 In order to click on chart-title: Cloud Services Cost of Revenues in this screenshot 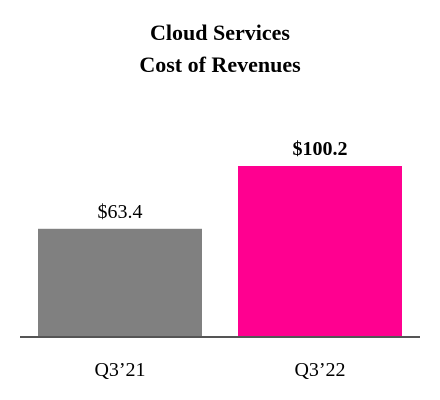, I will do `click(220, 48)`.